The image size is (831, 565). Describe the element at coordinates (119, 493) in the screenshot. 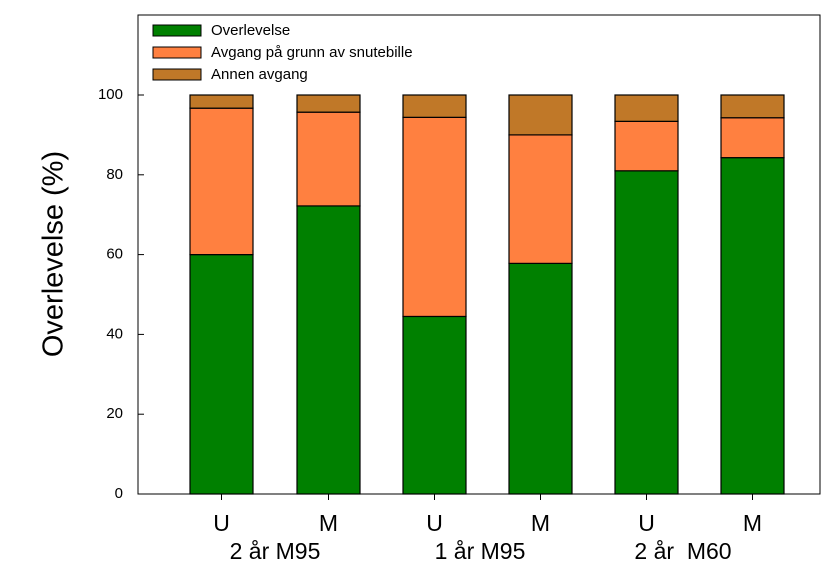

I see `y-tick-label: 0` at that location.